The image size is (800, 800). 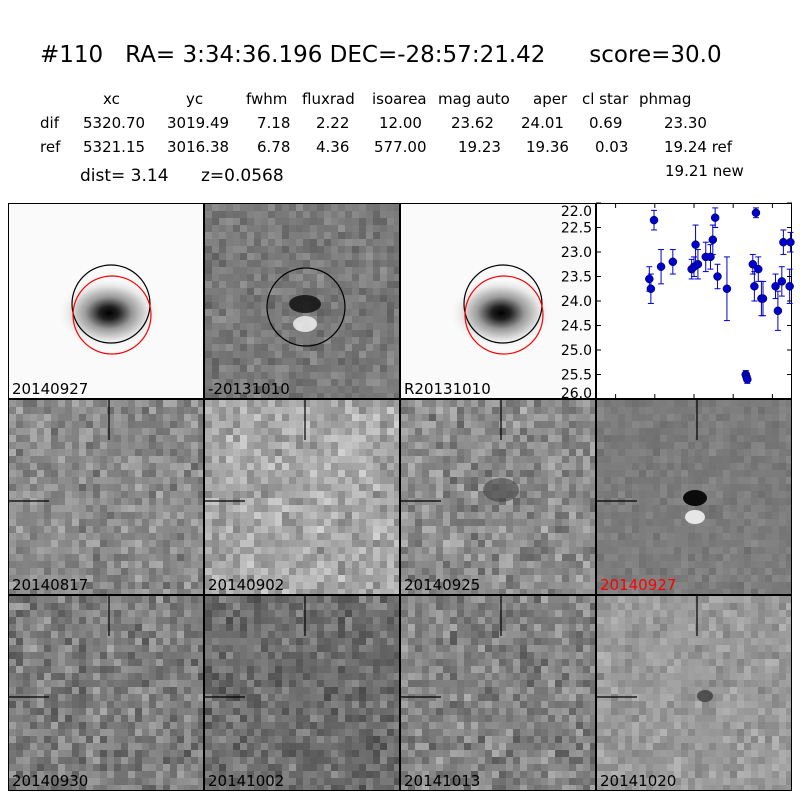 I want to click on cutout-panel: 20140925, so click(x=498, y=497).